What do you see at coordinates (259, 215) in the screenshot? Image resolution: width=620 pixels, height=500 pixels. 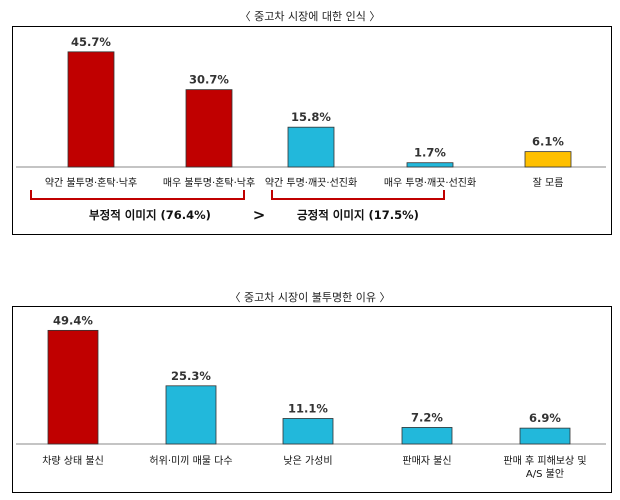 I see `comparison-sign: >` at bounding box center [259, 215].